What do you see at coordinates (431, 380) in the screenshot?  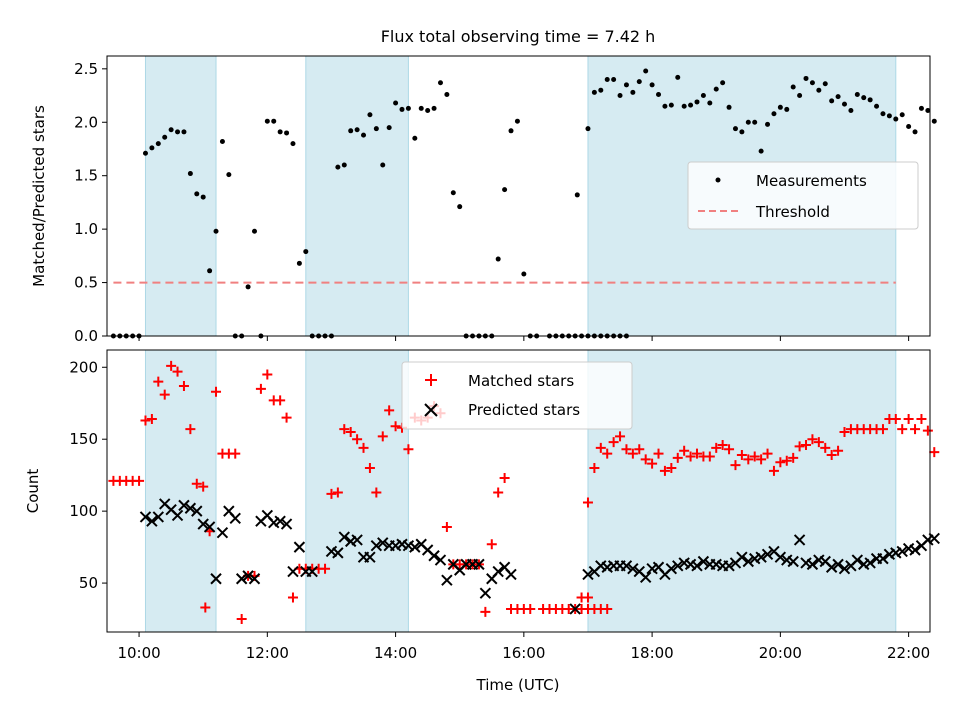 I see `legend-marker-matched` at bounding box center [431, 380].